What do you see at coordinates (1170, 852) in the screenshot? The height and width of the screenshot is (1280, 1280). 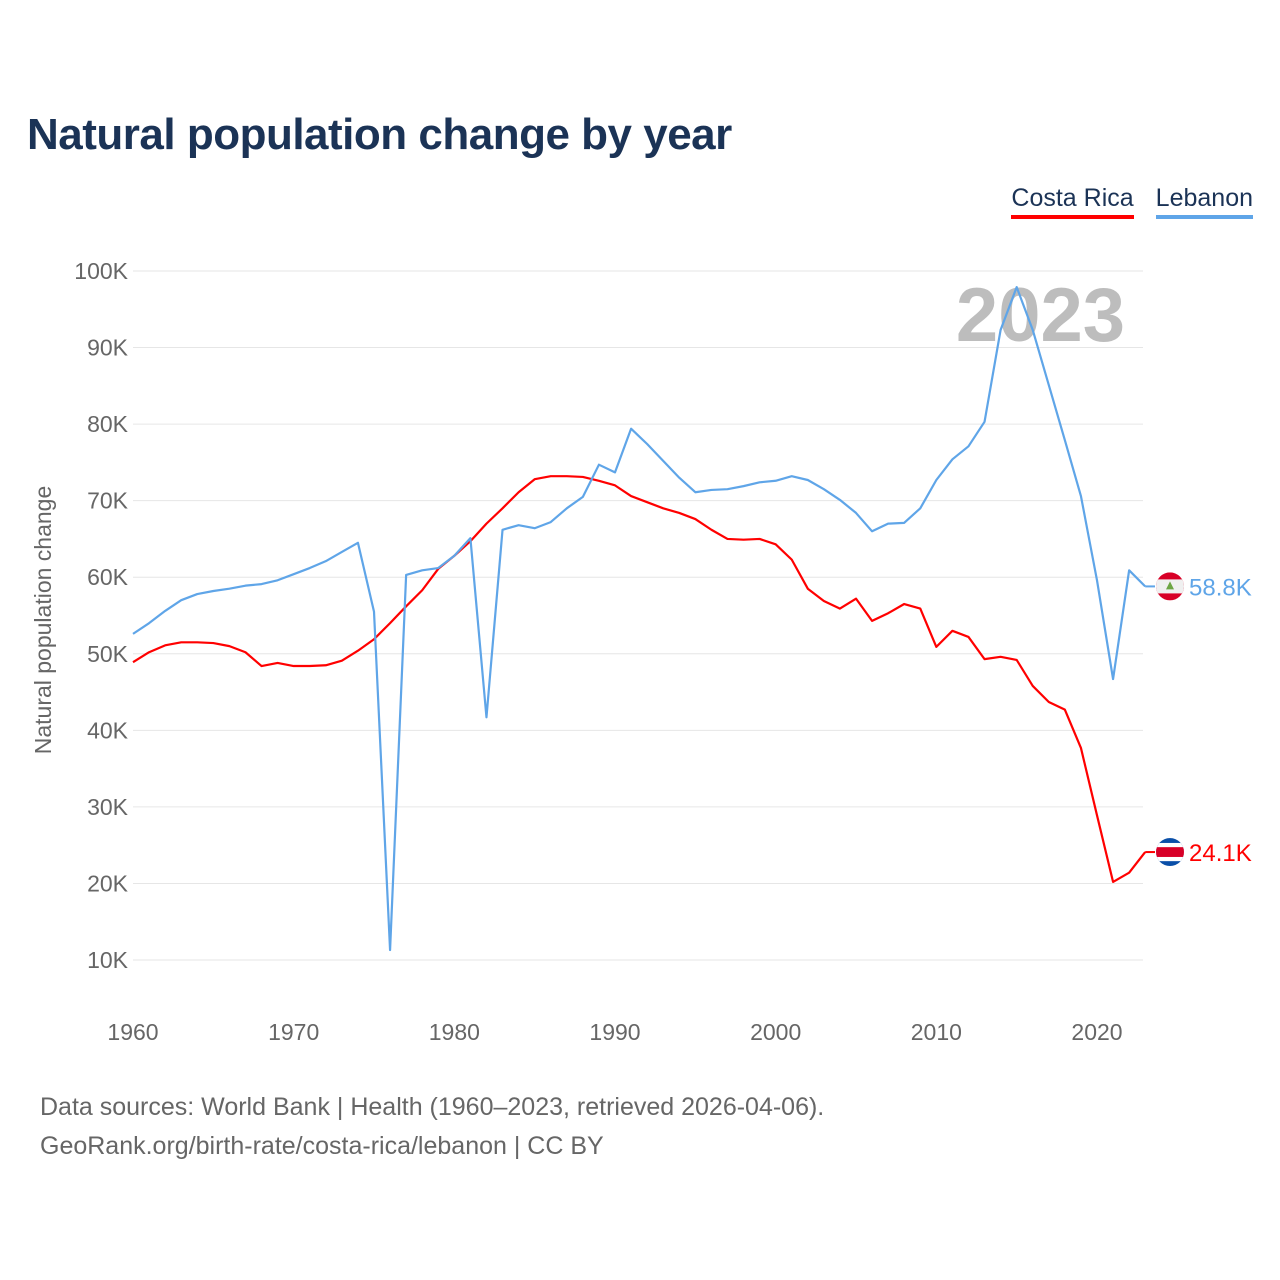 I see `costa-rica-flag-icon` at bounding box center [1170, 852].